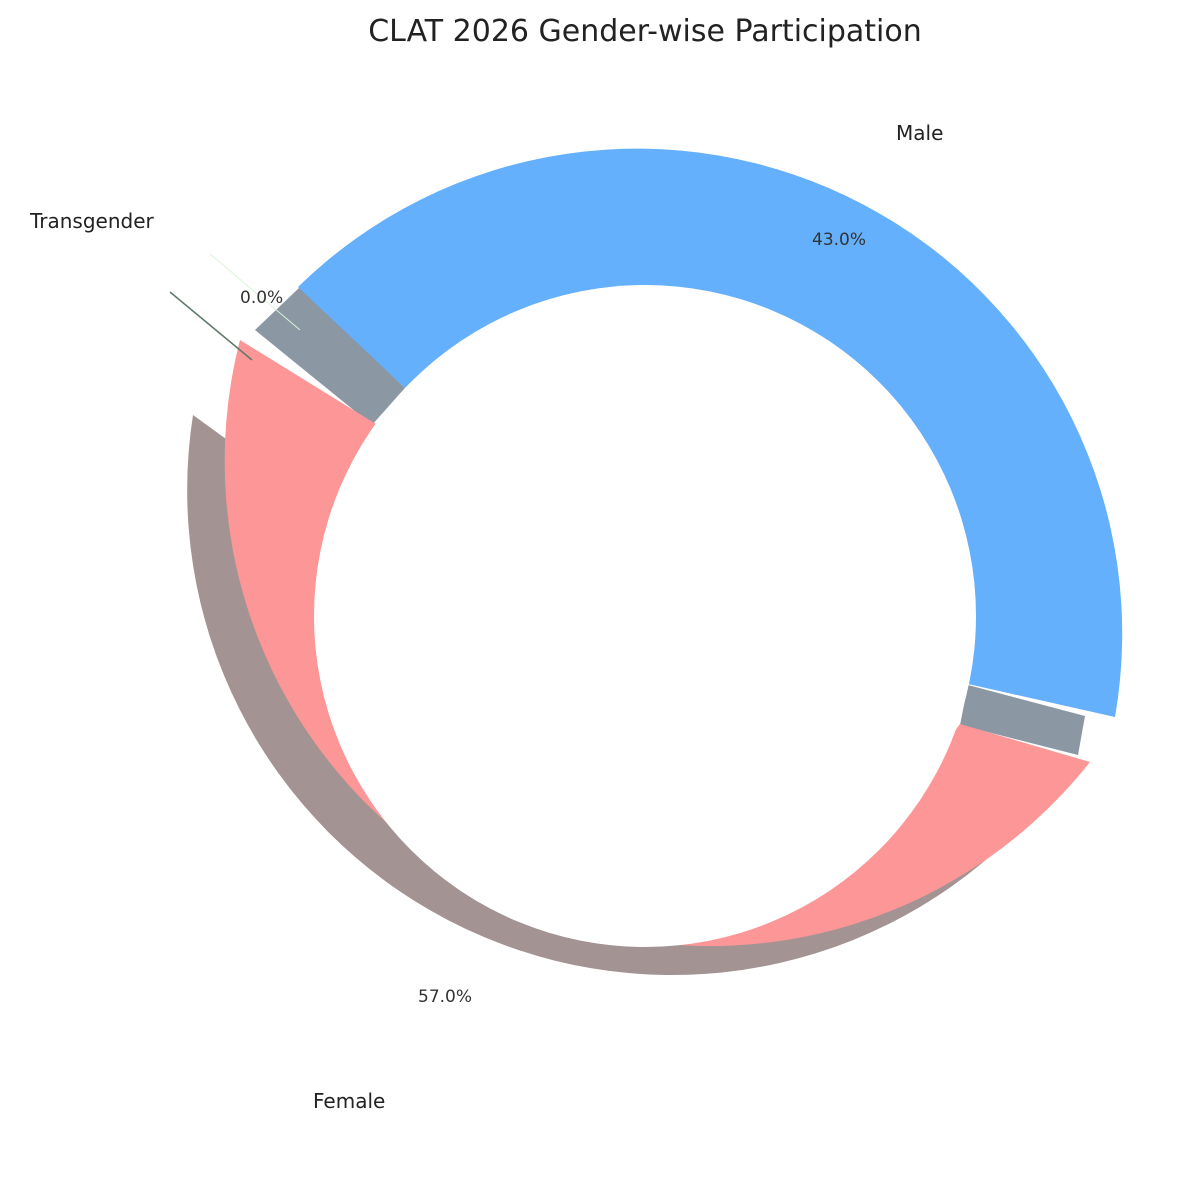 The image size is (1200, 1200). I want to click on transgender-leader-line-faint, so click(255, 292).